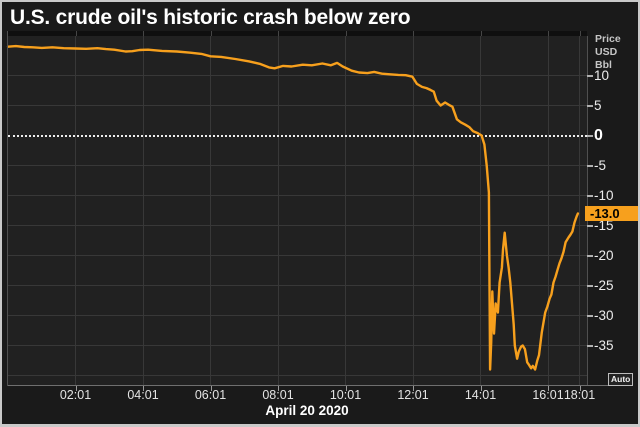 Image resolution: width=640 pixels, height=427 pixels. Describe the element at coordinates (604, 255) in the screenshot. I see `y-tick-label: -20` at that location.